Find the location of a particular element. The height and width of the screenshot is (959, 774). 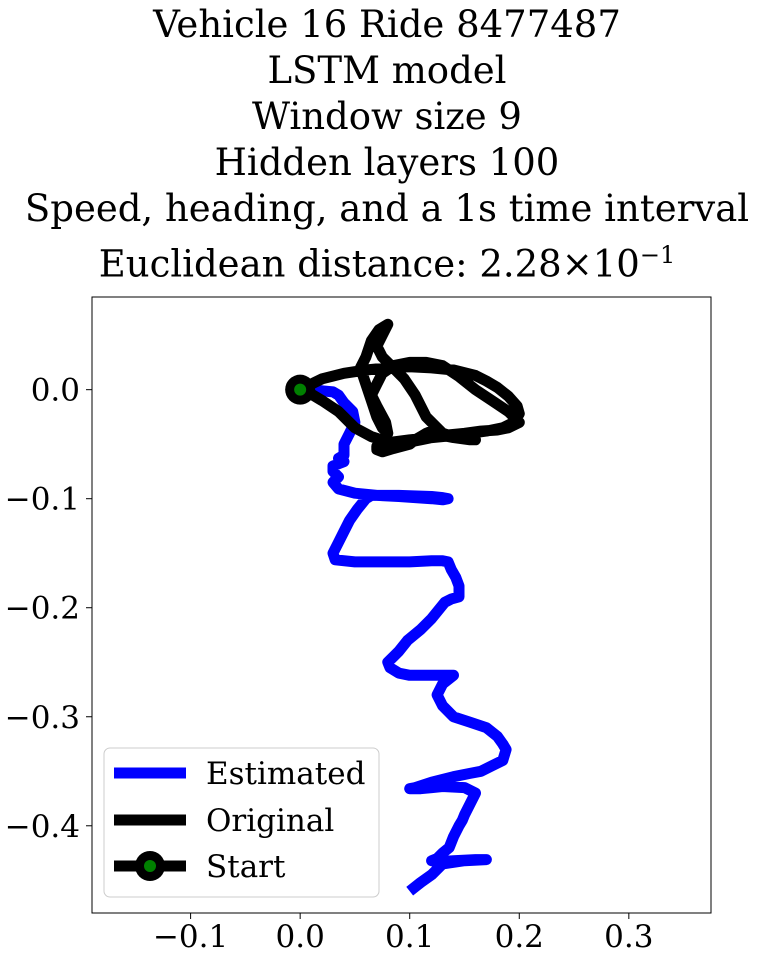

title-line-2: LSTM model is located at coordinates (387, 70).